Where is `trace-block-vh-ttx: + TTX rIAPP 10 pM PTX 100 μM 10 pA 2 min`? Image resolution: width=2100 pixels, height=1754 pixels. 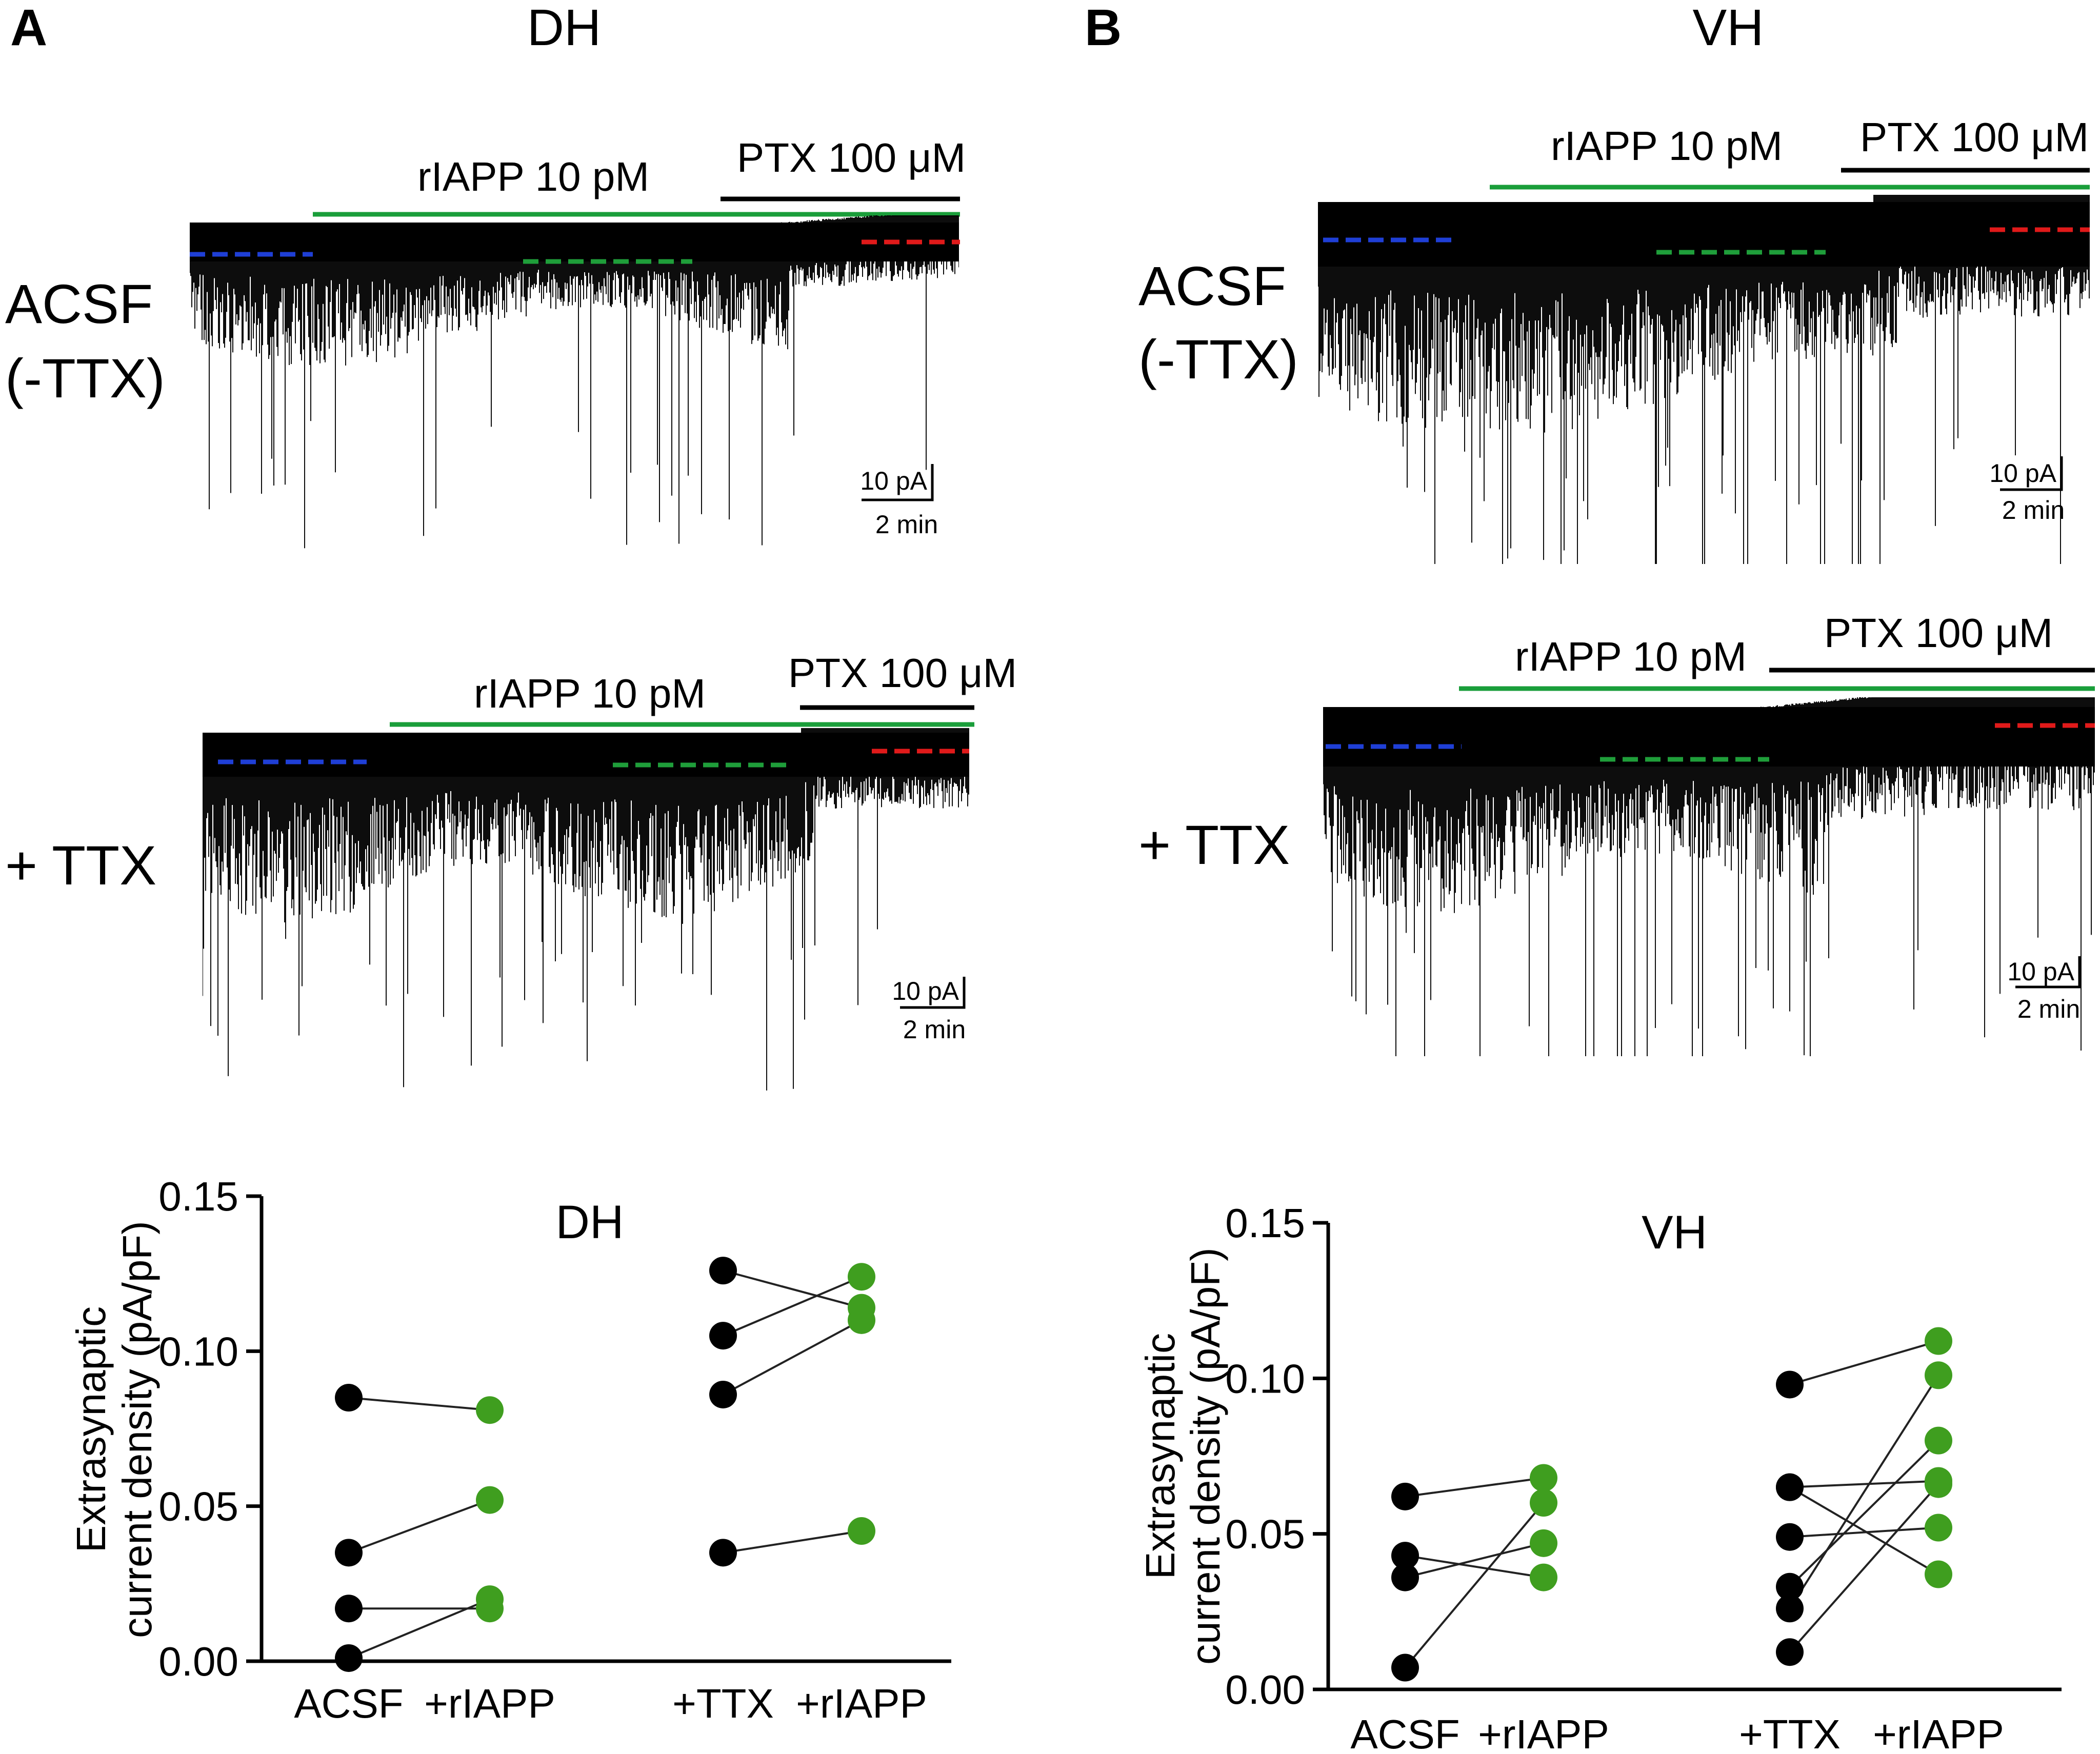 trace-block-vh-ttx: + TTX rIAPP 10 pM PTX 100 μM 10 pA 2 min is located at coordinates (1616, 833).